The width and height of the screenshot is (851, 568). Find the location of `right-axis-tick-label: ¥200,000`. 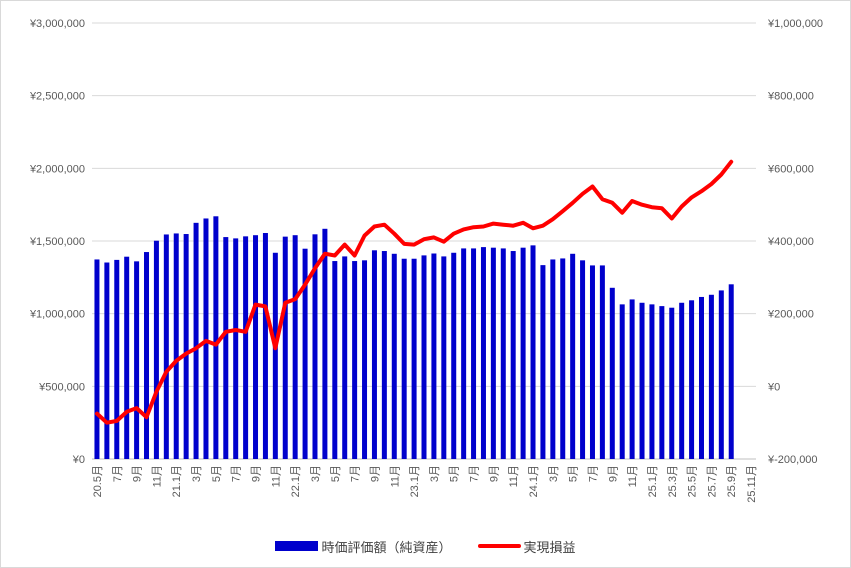

right-axis-tick-label: ¥200,000 is located at coordinates (790, 315).